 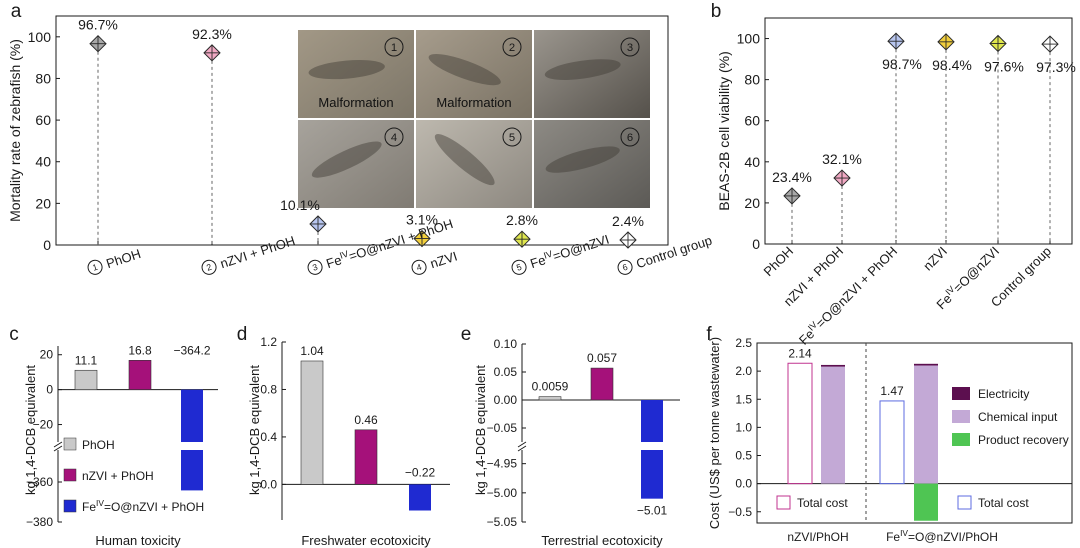 What do you see at coordinates (355, 102) in the screenshot?
I see `photo-label: Malformation` at bounding box center [355, 102].